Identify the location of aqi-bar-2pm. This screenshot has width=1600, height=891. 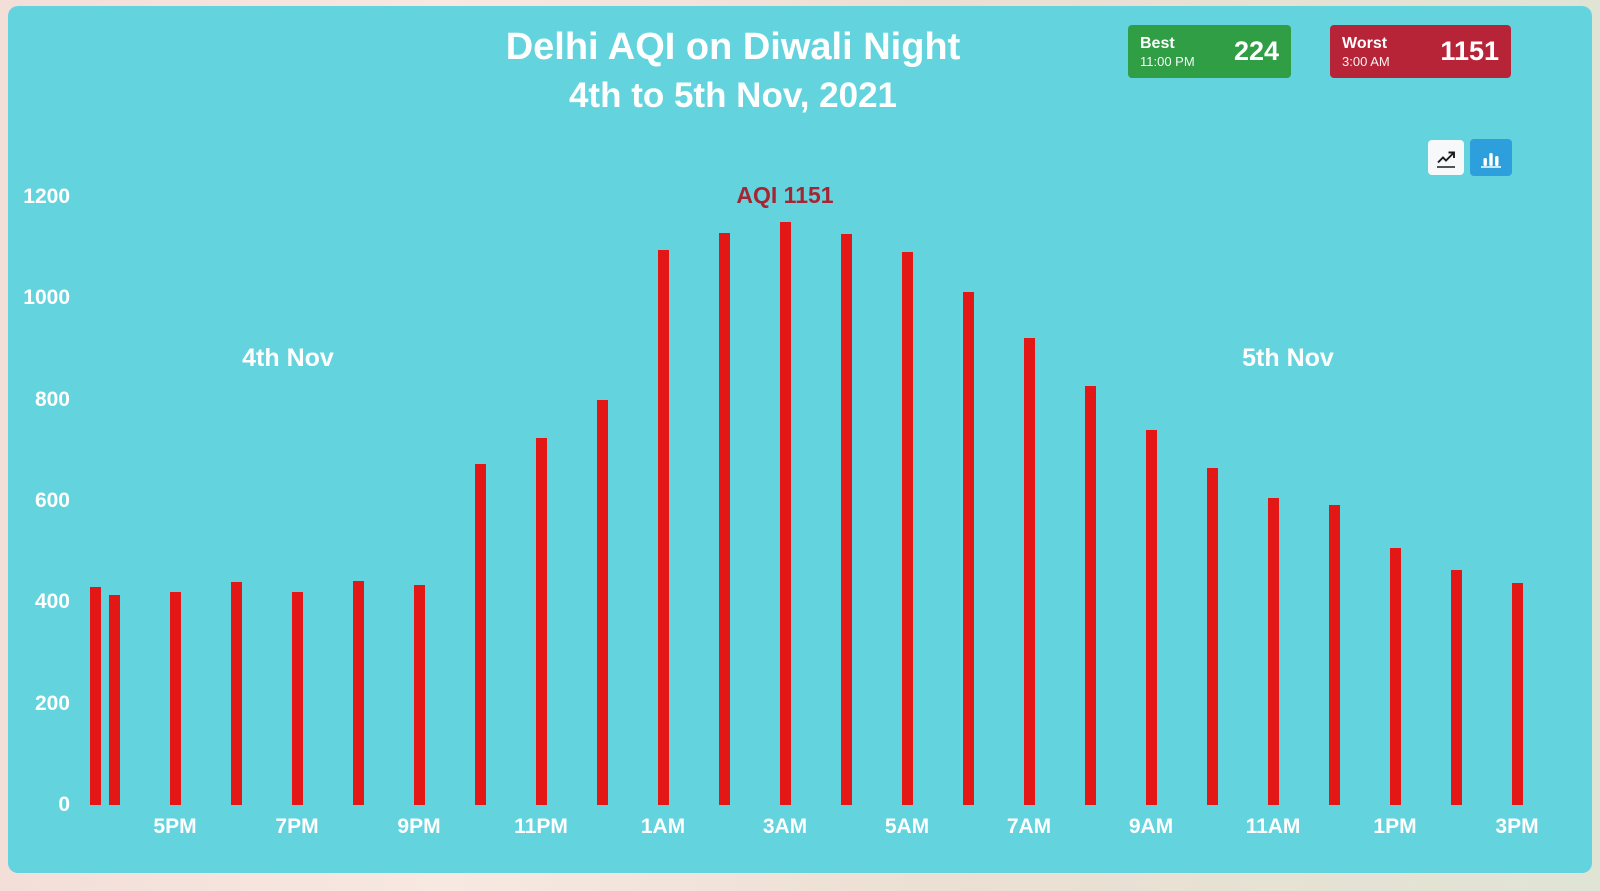
(1456, 687).